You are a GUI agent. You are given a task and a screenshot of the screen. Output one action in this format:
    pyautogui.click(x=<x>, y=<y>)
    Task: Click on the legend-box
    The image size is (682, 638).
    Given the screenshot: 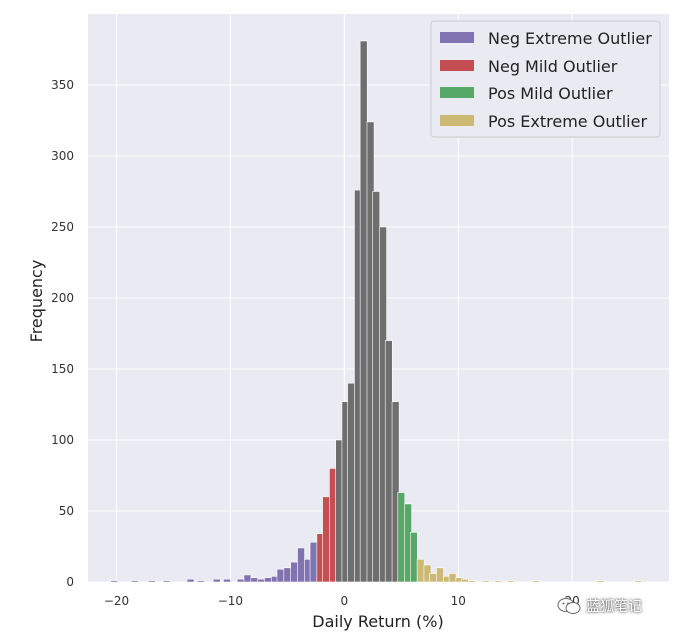 What is the action you would take?
    pyautogui.click(x=545, y=79)
    